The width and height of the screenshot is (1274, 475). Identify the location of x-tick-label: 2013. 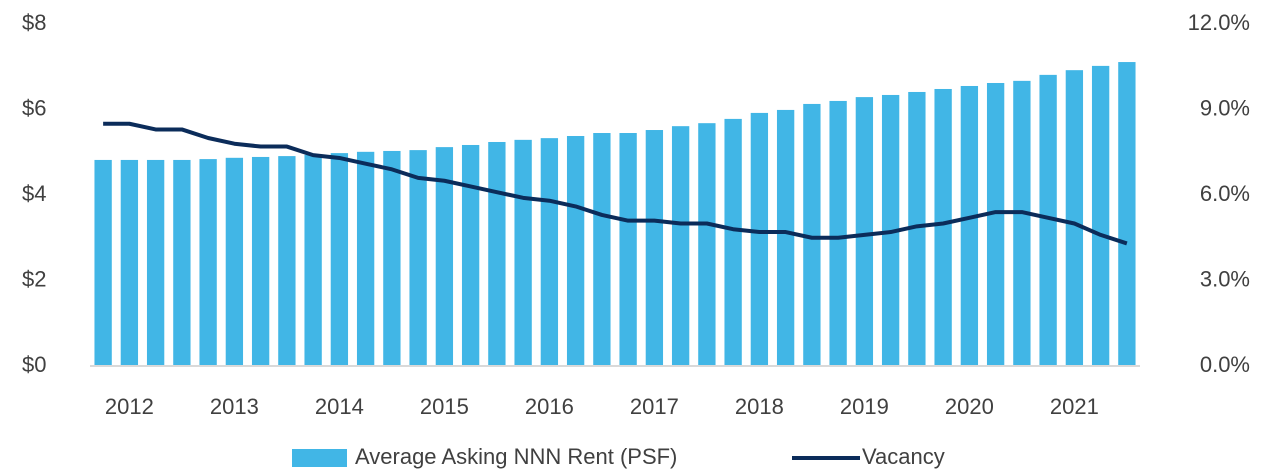
(234, 406).